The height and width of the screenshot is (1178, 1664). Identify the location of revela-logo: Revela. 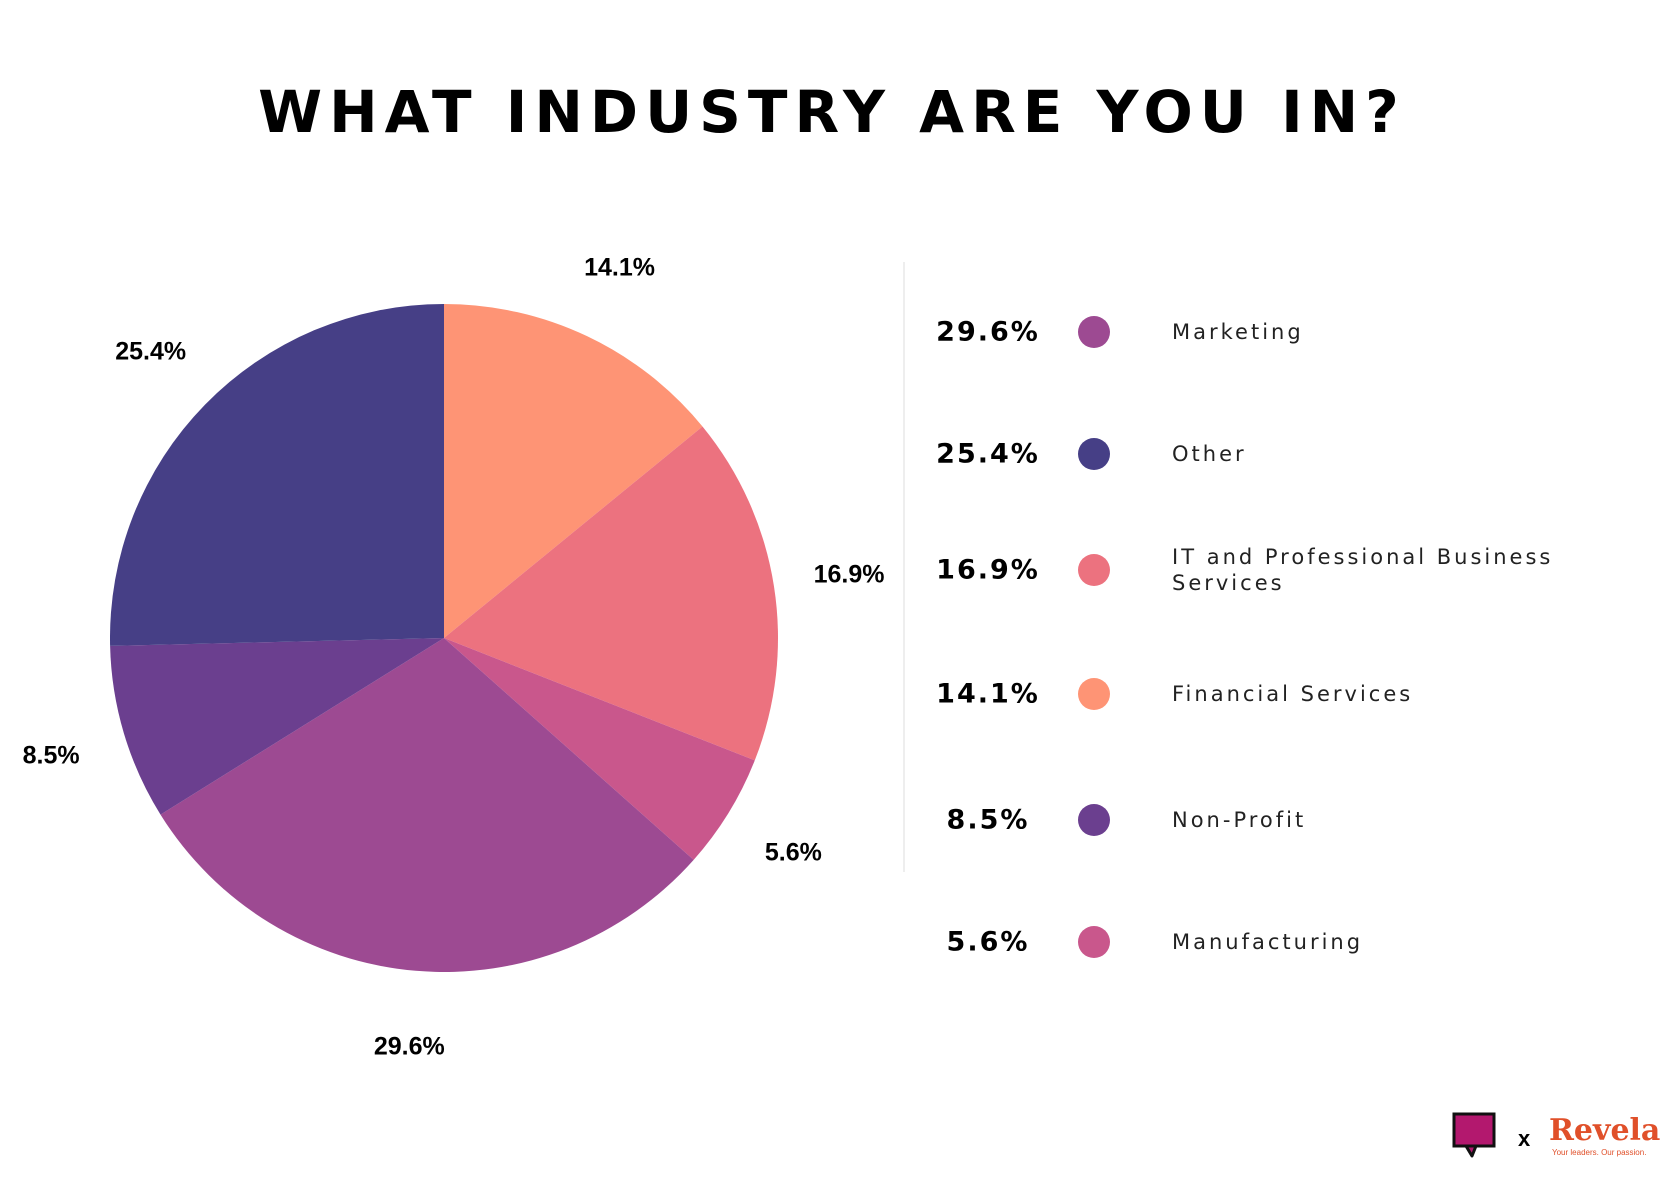
(1605, 1130).